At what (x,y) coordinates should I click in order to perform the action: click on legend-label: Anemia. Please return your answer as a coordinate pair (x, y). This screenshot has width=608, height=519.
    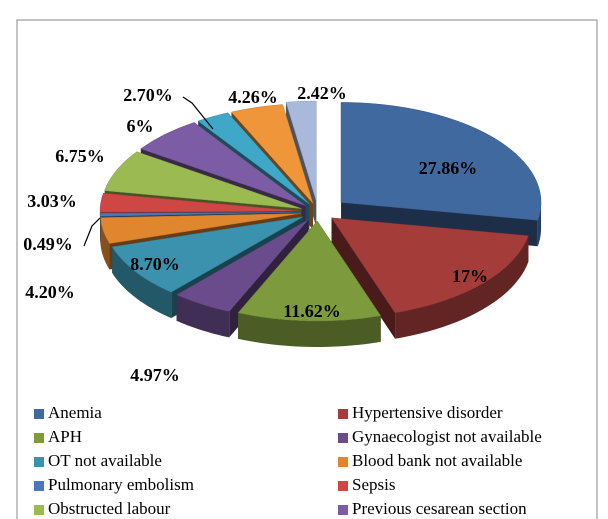
    Looking at the image, I should click on (75, 412).